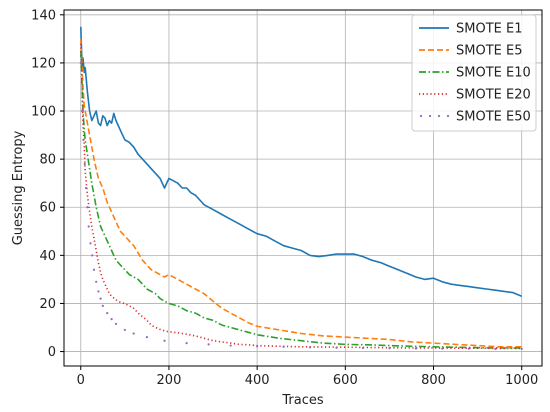  I want to click on x-tick-label: 400, so click(257, 380).